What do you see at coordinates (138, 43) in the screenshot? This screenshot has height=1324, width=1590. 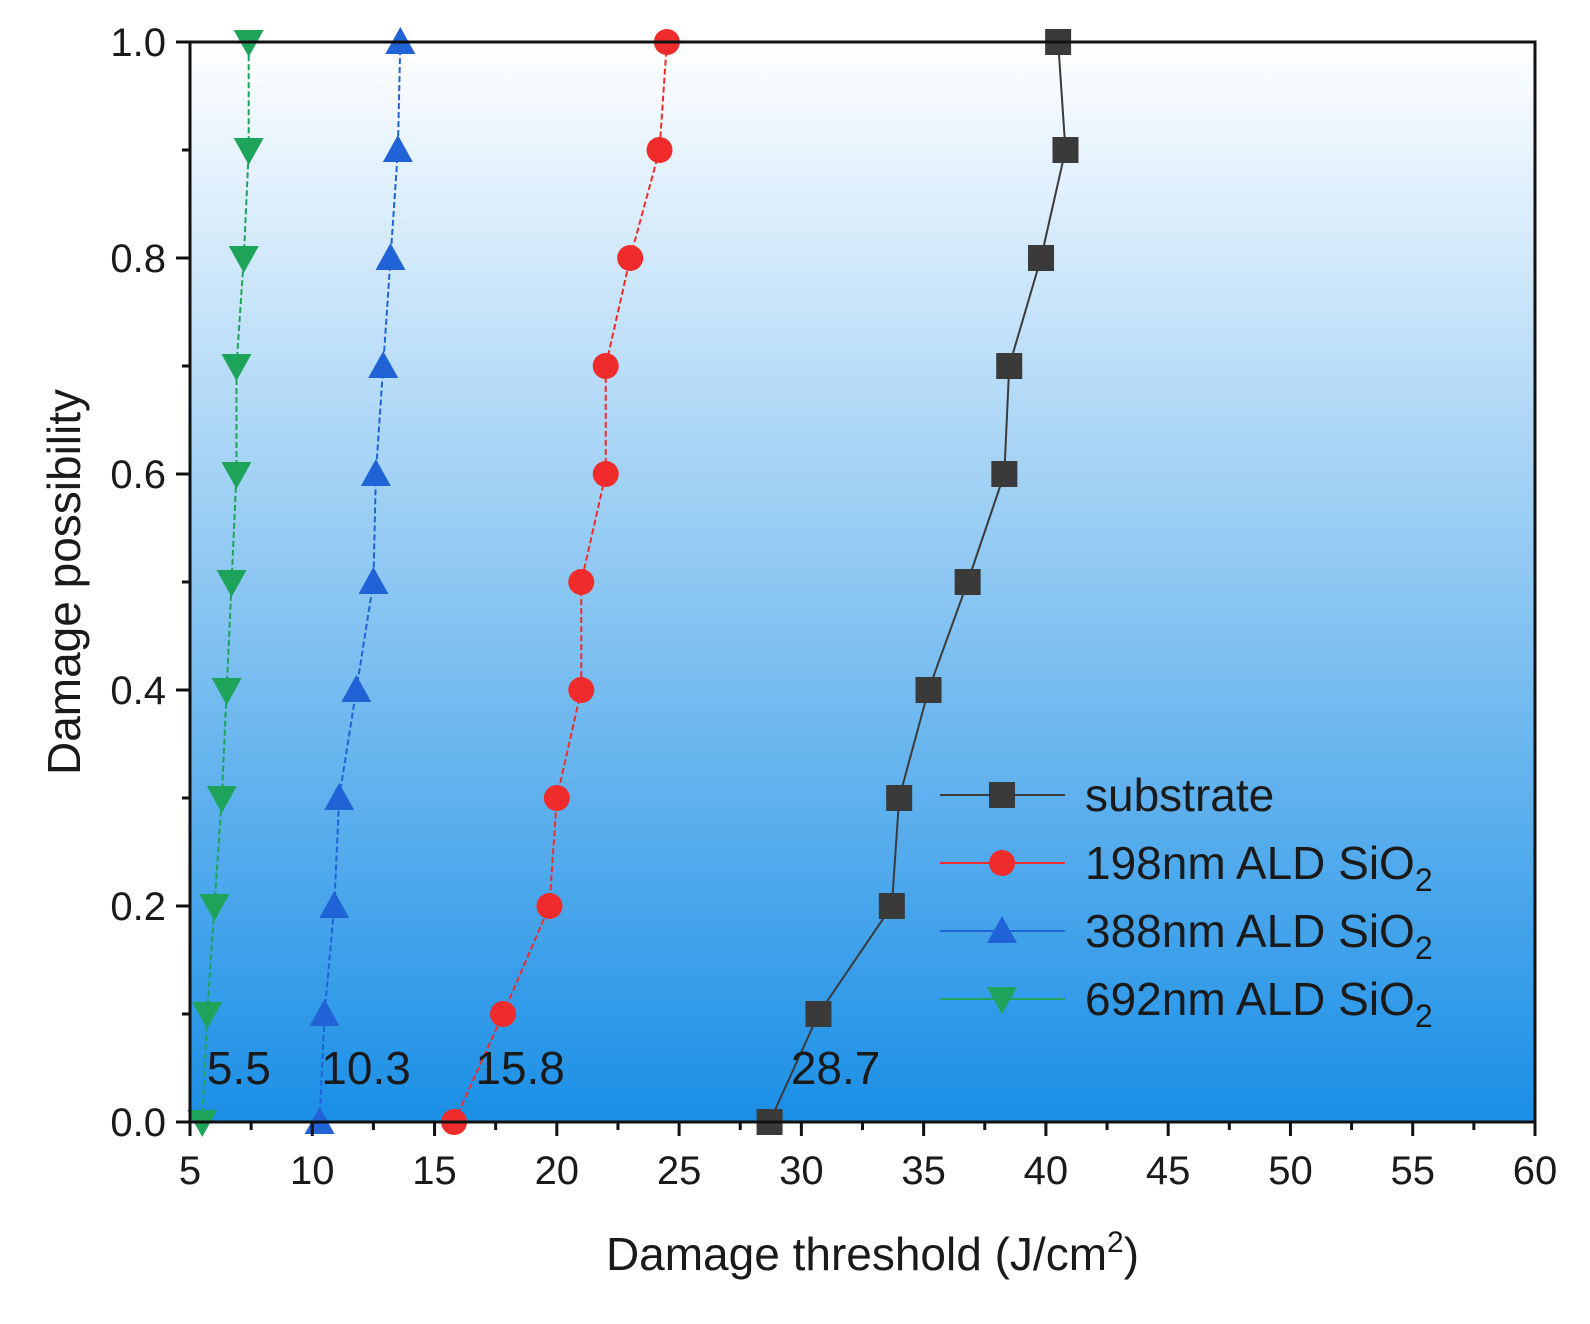 I see `y-tick-label: 1.0` at bounding box center [138, 43].